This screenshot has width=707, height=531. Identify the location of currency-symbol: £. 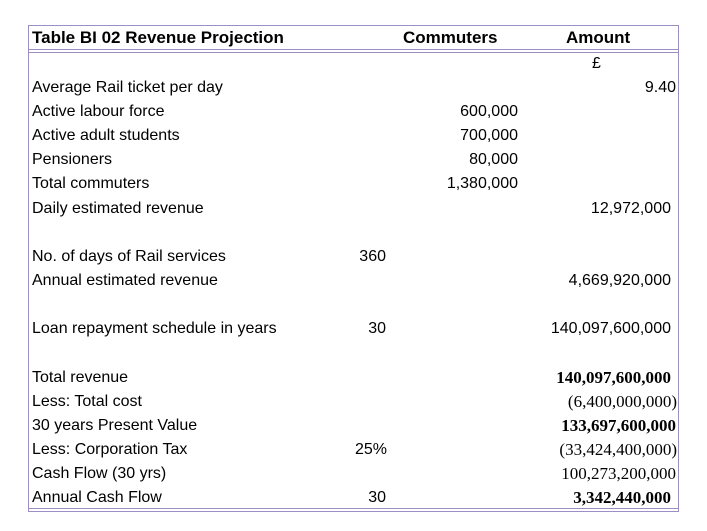
(596, 63).